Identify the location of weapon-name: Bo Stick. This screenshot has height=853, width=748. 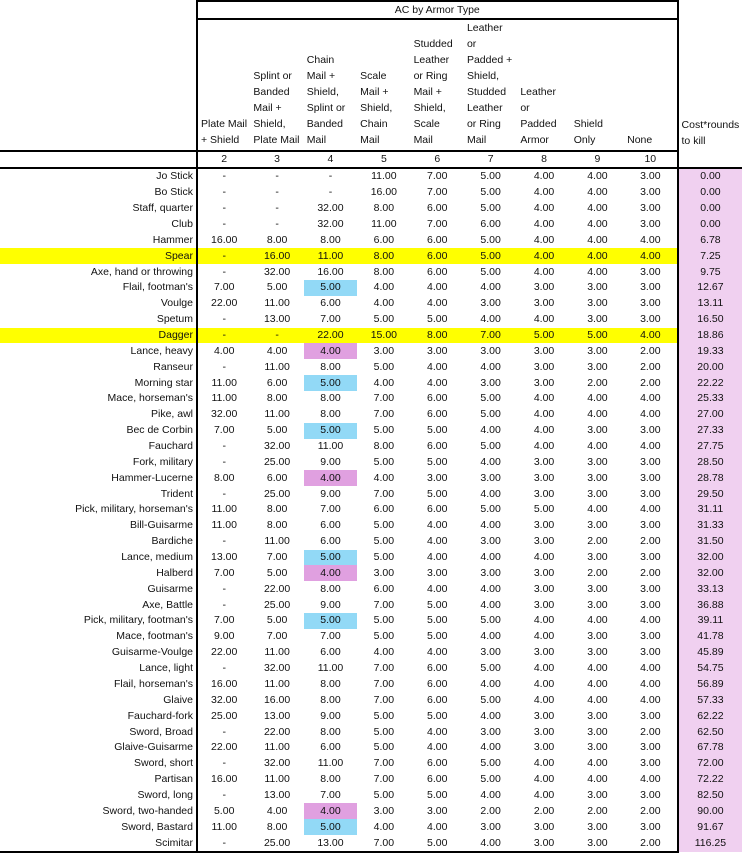
(99, 192).